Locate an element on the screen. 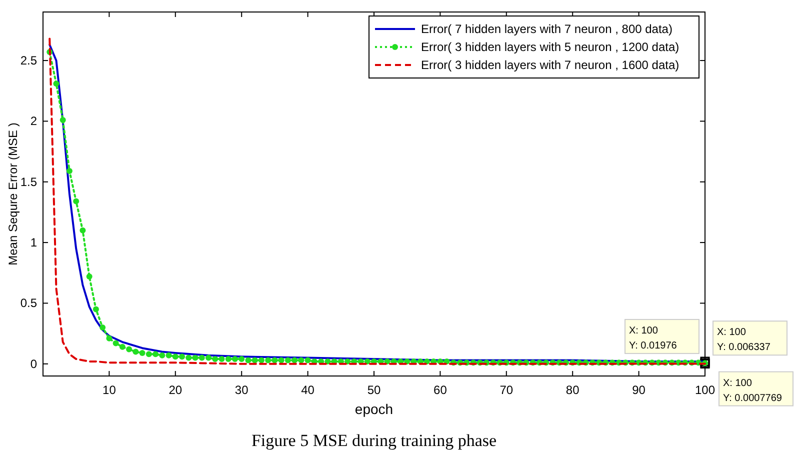 The width and height of the screenshot is (805, 466). y-tick-label: 2.5 is located at coordinates (29, 61).